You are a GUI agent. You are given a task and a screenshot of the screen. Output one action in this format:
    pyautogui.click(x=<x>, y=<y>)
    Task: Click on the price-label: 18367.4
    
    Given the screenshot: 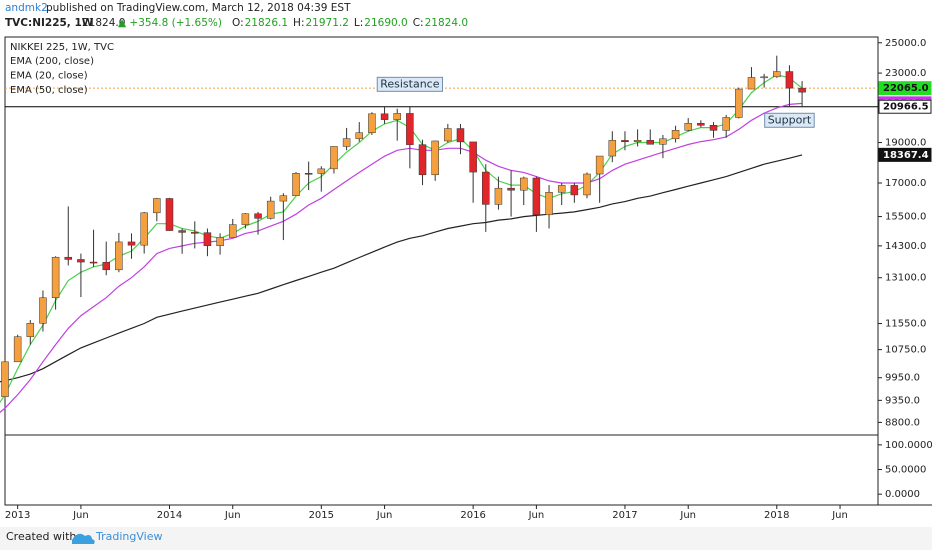 What is the action you would take?
    pyautogui.click(x=906, y=155)
    